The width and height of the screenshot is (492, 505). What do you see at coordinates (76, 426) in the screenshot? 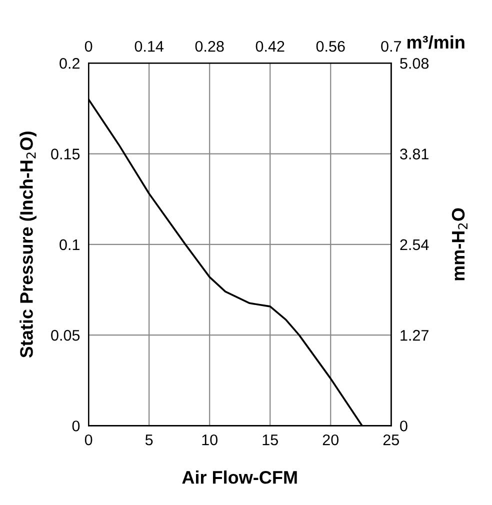
I see `y-tick-label: 0` at bounding box center [76, 426].